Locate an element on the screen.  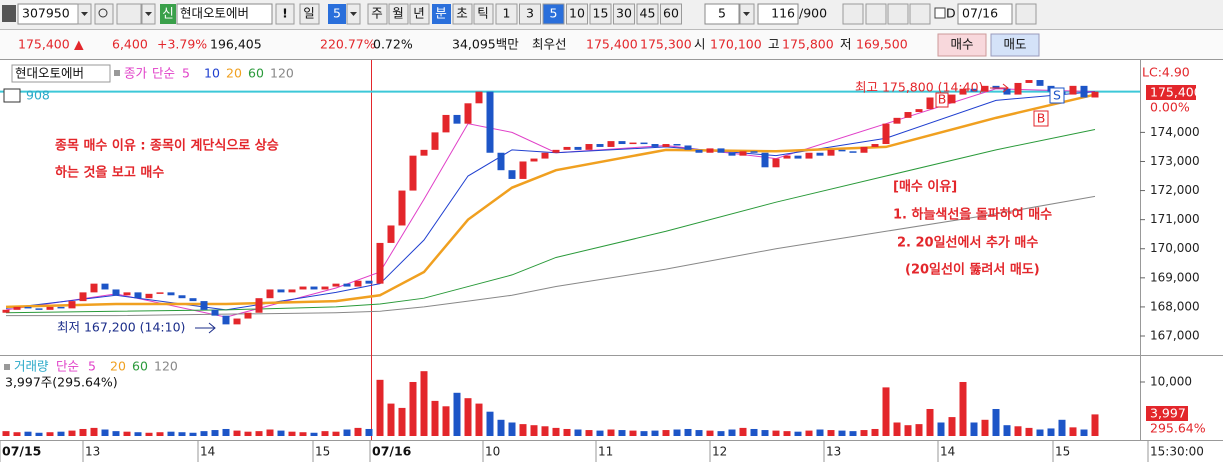
custom-box is located at coordinates (722, 14).